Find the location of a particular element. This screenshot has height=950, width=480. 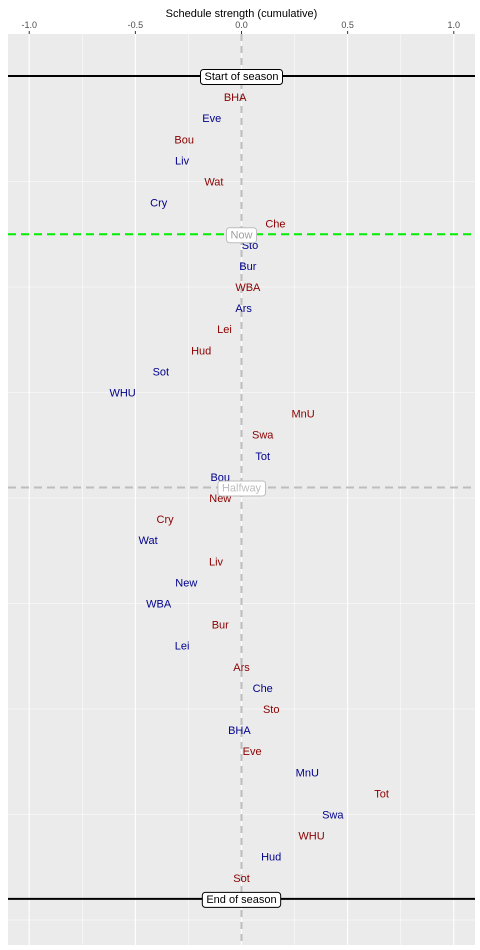

x-tick-label: 0.5 is located at coordinates (347, 25).